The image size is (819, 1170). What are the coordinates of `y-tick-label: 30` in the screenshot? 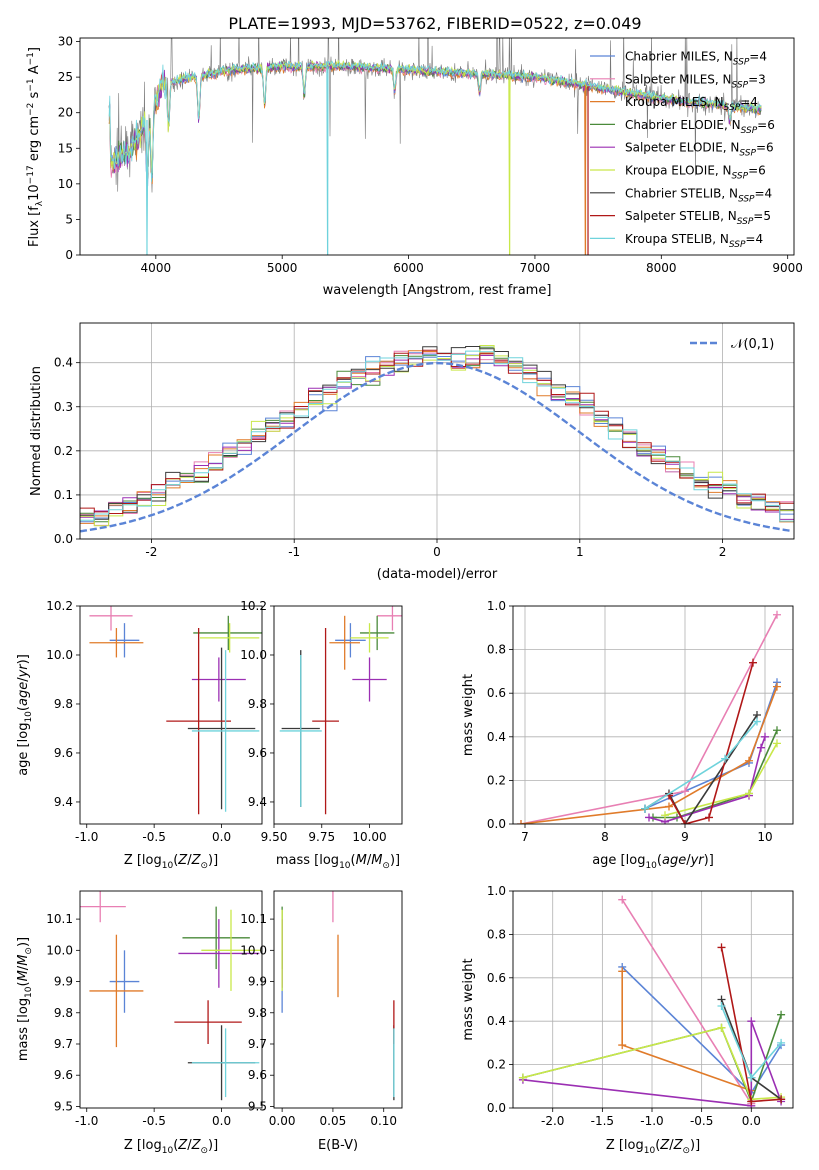 It's located at (65, 42).